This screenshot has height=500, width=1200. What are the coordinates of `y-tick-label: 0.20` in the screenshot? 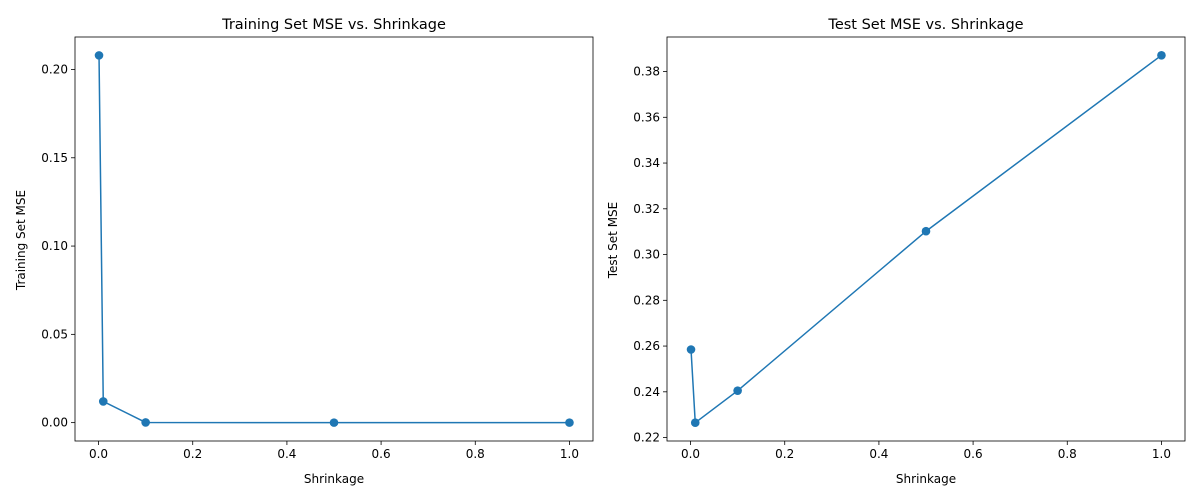 It's located at (54, 69).